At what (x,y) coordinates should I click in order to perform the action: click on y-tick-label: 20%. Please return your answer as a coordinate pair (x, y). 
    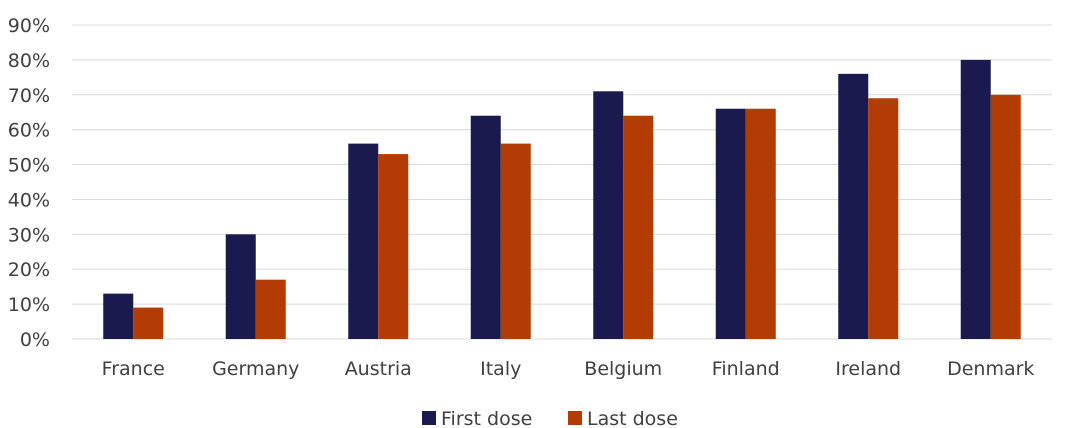
    Looking at the image, I should click on (29, 270).